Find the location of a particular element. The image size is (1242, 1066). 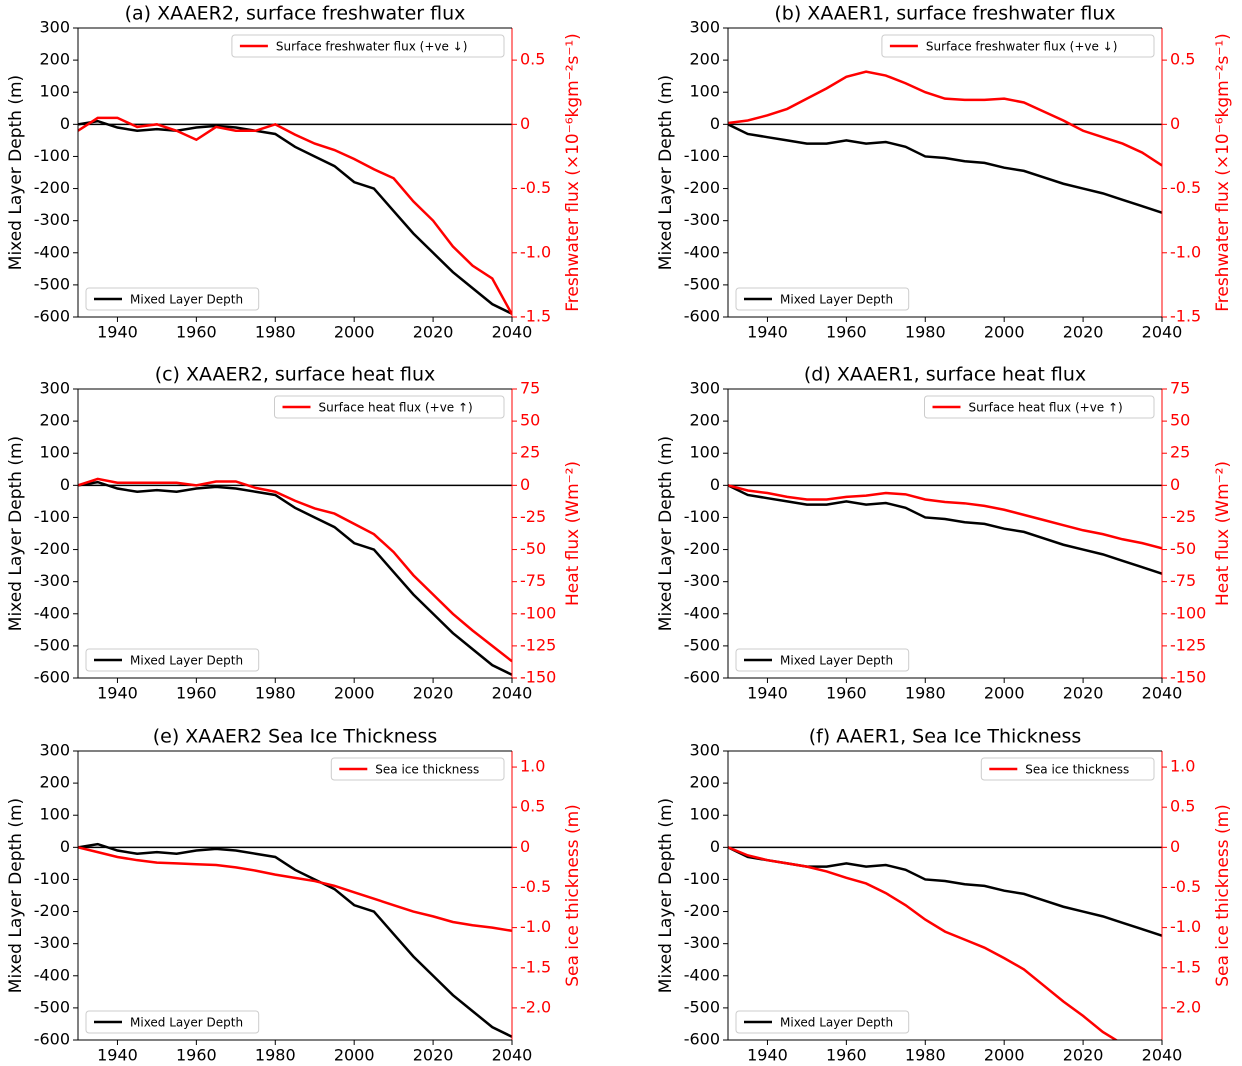

panel-title: (d) XAAER1, surface heat flux is located at coordinates (945, 375).